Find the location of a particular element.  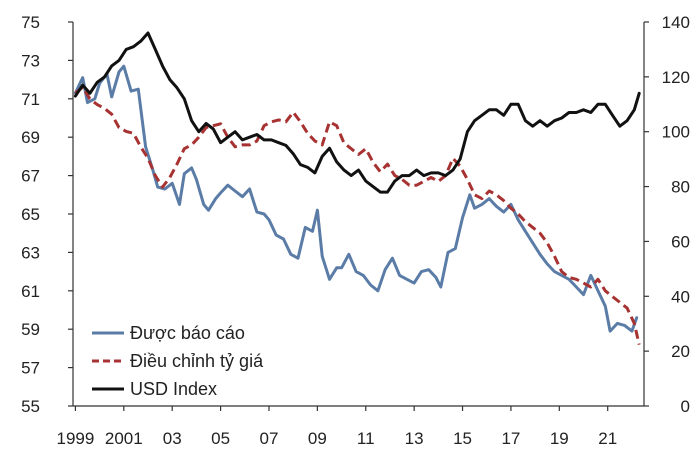

right-tick-label: 80 is located at coordinates (680, 187).